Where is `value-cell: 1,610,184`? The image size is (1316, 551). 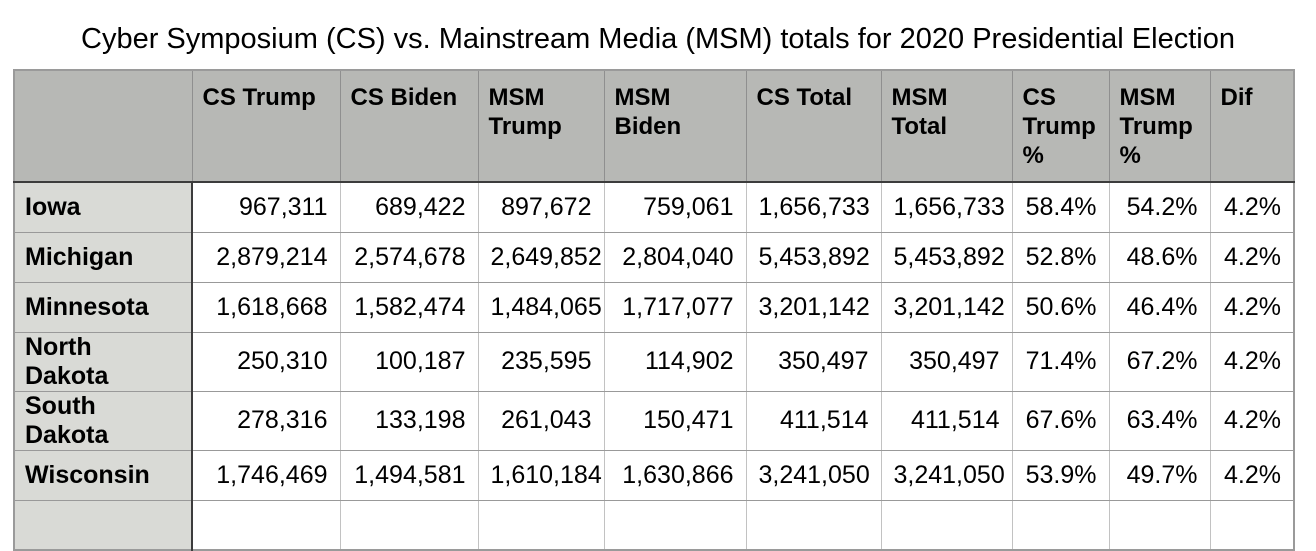
value-cell: 1,610,184 is located at coordinates (541, 475).